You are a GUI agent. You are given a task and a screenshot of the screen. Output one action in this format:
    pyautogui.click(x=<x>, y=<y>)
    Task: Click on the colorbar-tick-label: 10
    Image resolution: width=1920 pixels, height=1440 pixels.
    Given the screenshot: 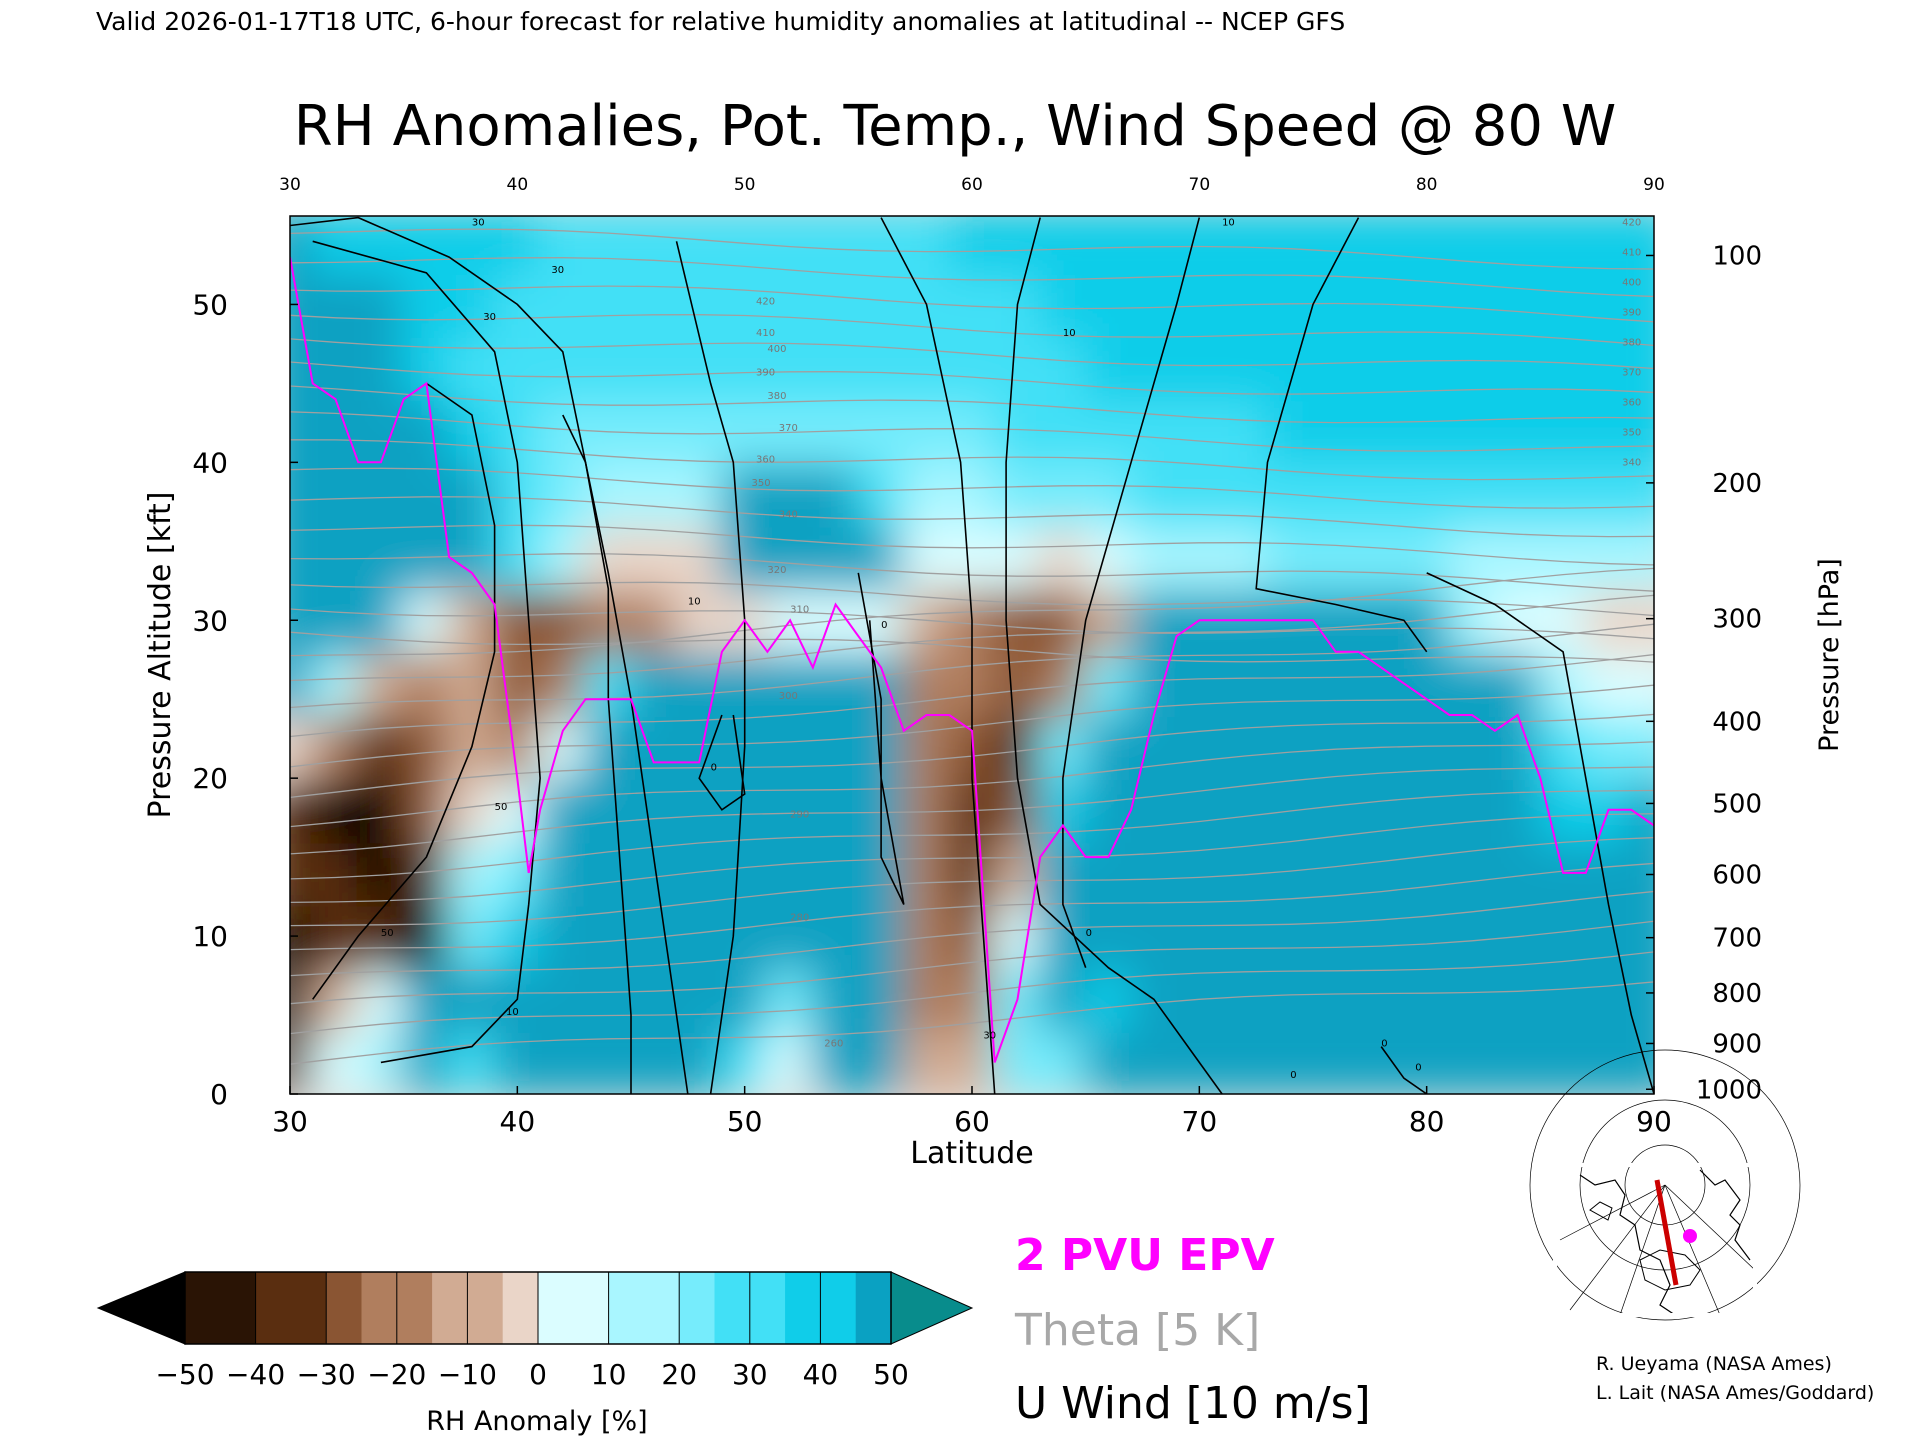 What is the action you would take?
    pyautogui.click(x=609, y=1374)
    